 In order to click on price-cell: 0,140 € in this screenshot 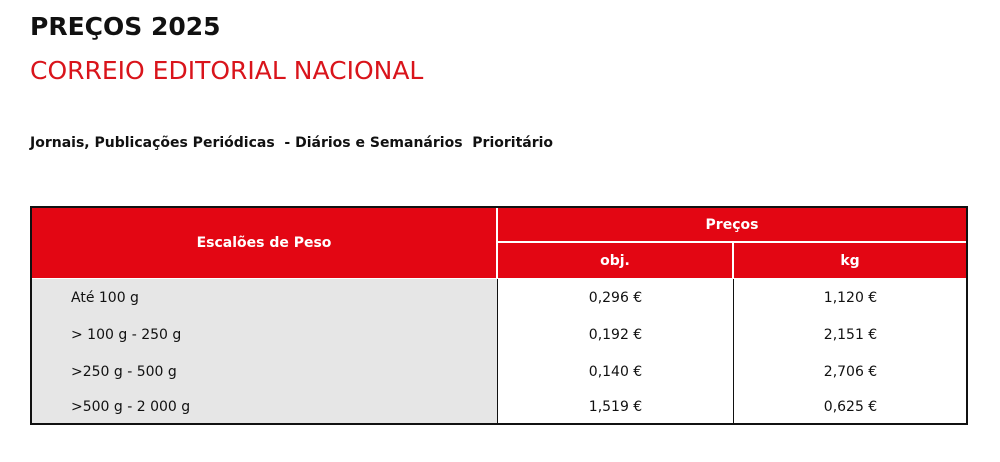, I will do `click(615, 371)`.